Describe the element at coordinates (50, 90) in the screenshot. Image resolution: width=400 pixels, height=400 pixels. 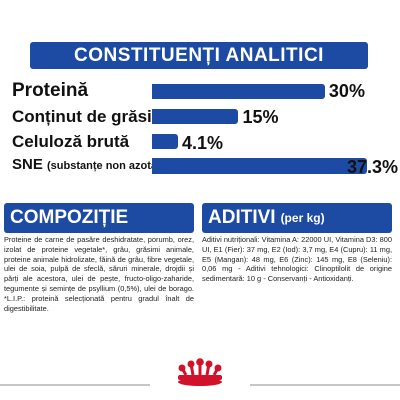
I see `row-label-protein: Proteină` at that location.